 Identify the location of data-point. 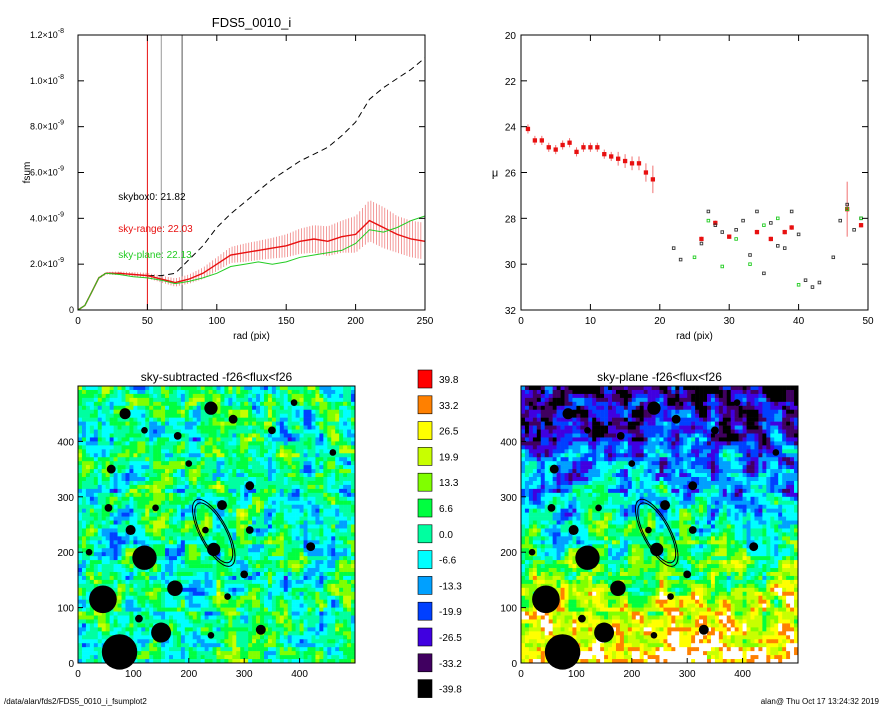
(597, 147).